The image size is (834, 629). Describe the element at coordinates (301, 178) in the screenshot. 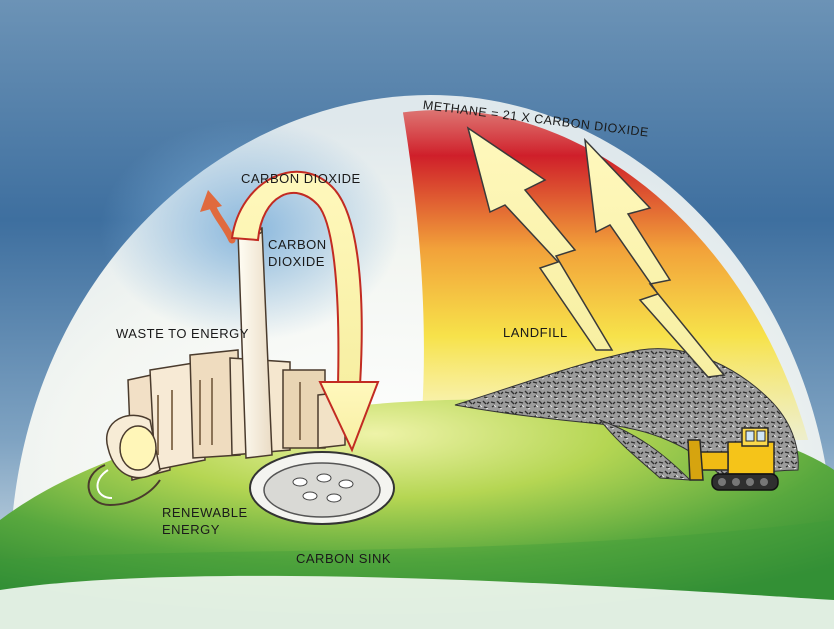

I see `carbon-dioxide-top-label: CARBON DIOXIDE` at that location.